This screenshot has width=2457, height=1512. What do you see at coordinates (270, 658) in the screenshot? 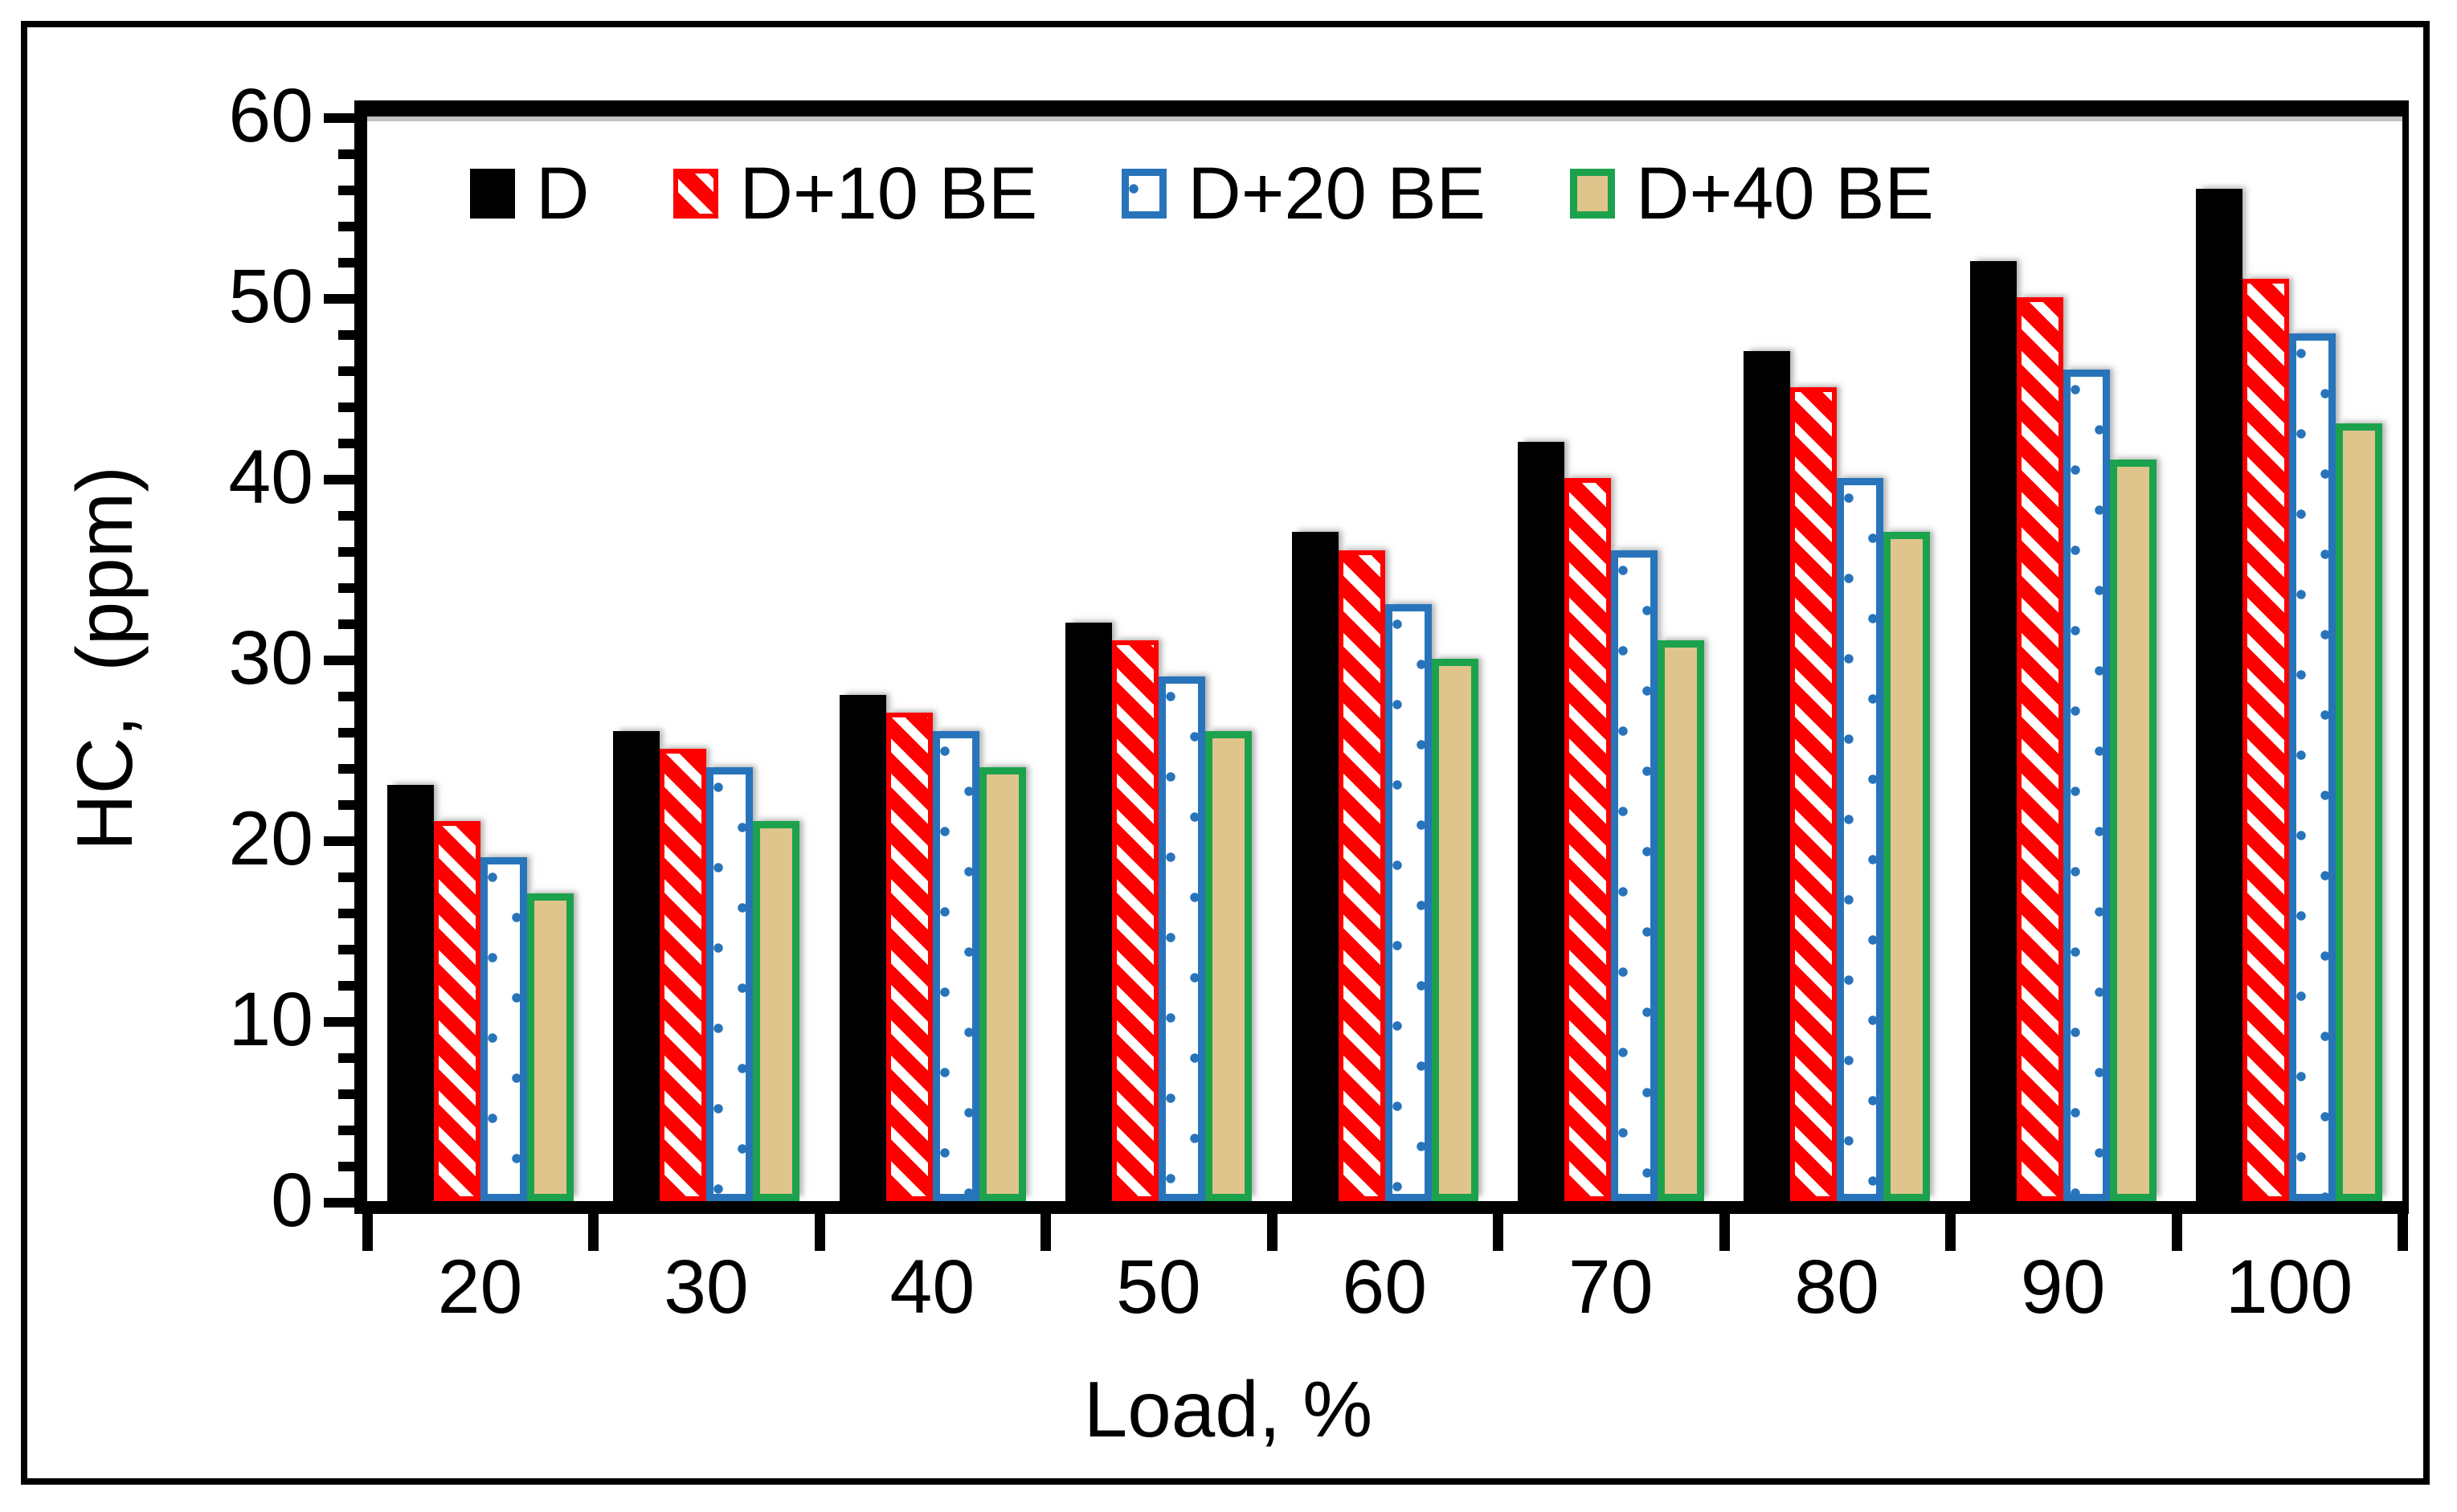
I see `y-tick-label-30: 30` at bounding box center [270, 658].